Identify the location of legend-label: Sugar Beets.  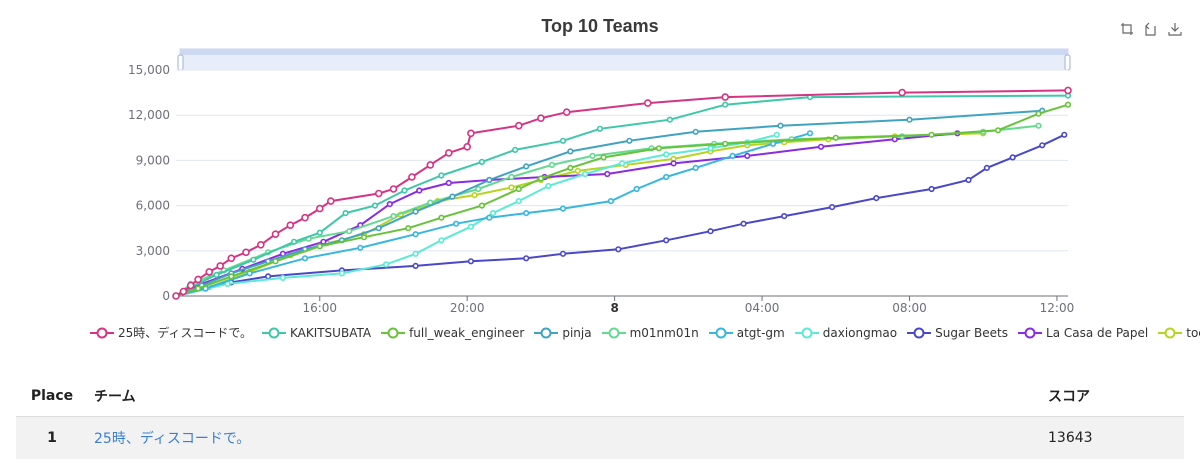
(972, 332).